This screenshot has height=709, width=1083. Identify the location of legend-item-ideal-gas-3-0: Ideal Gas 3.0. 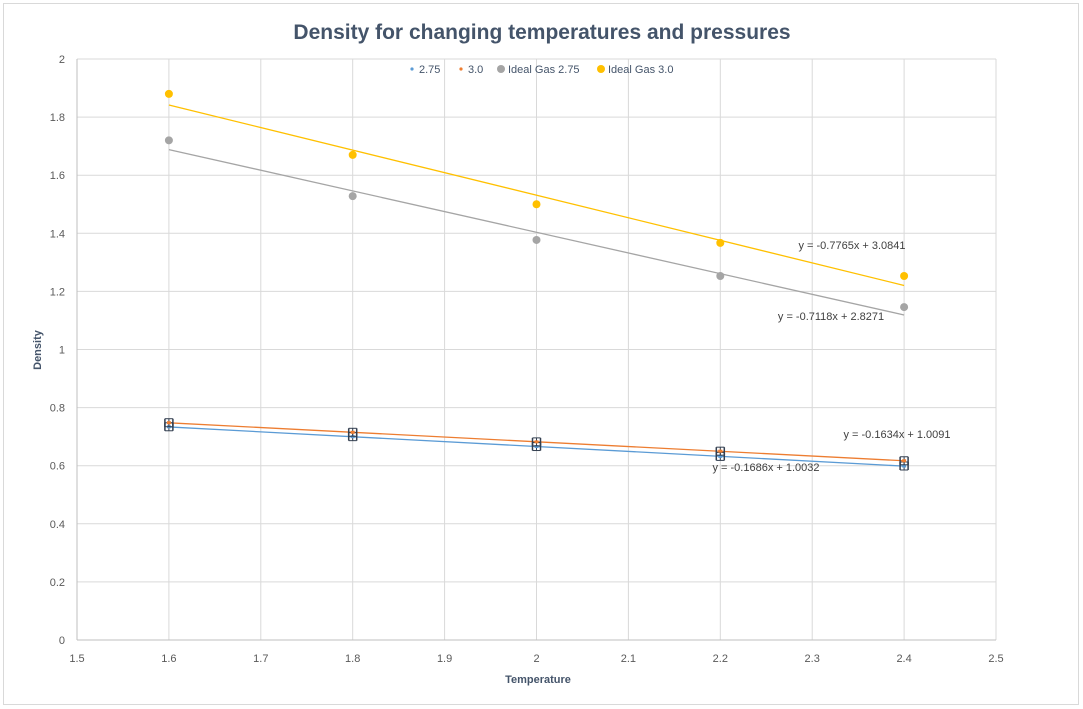
(635, 70).